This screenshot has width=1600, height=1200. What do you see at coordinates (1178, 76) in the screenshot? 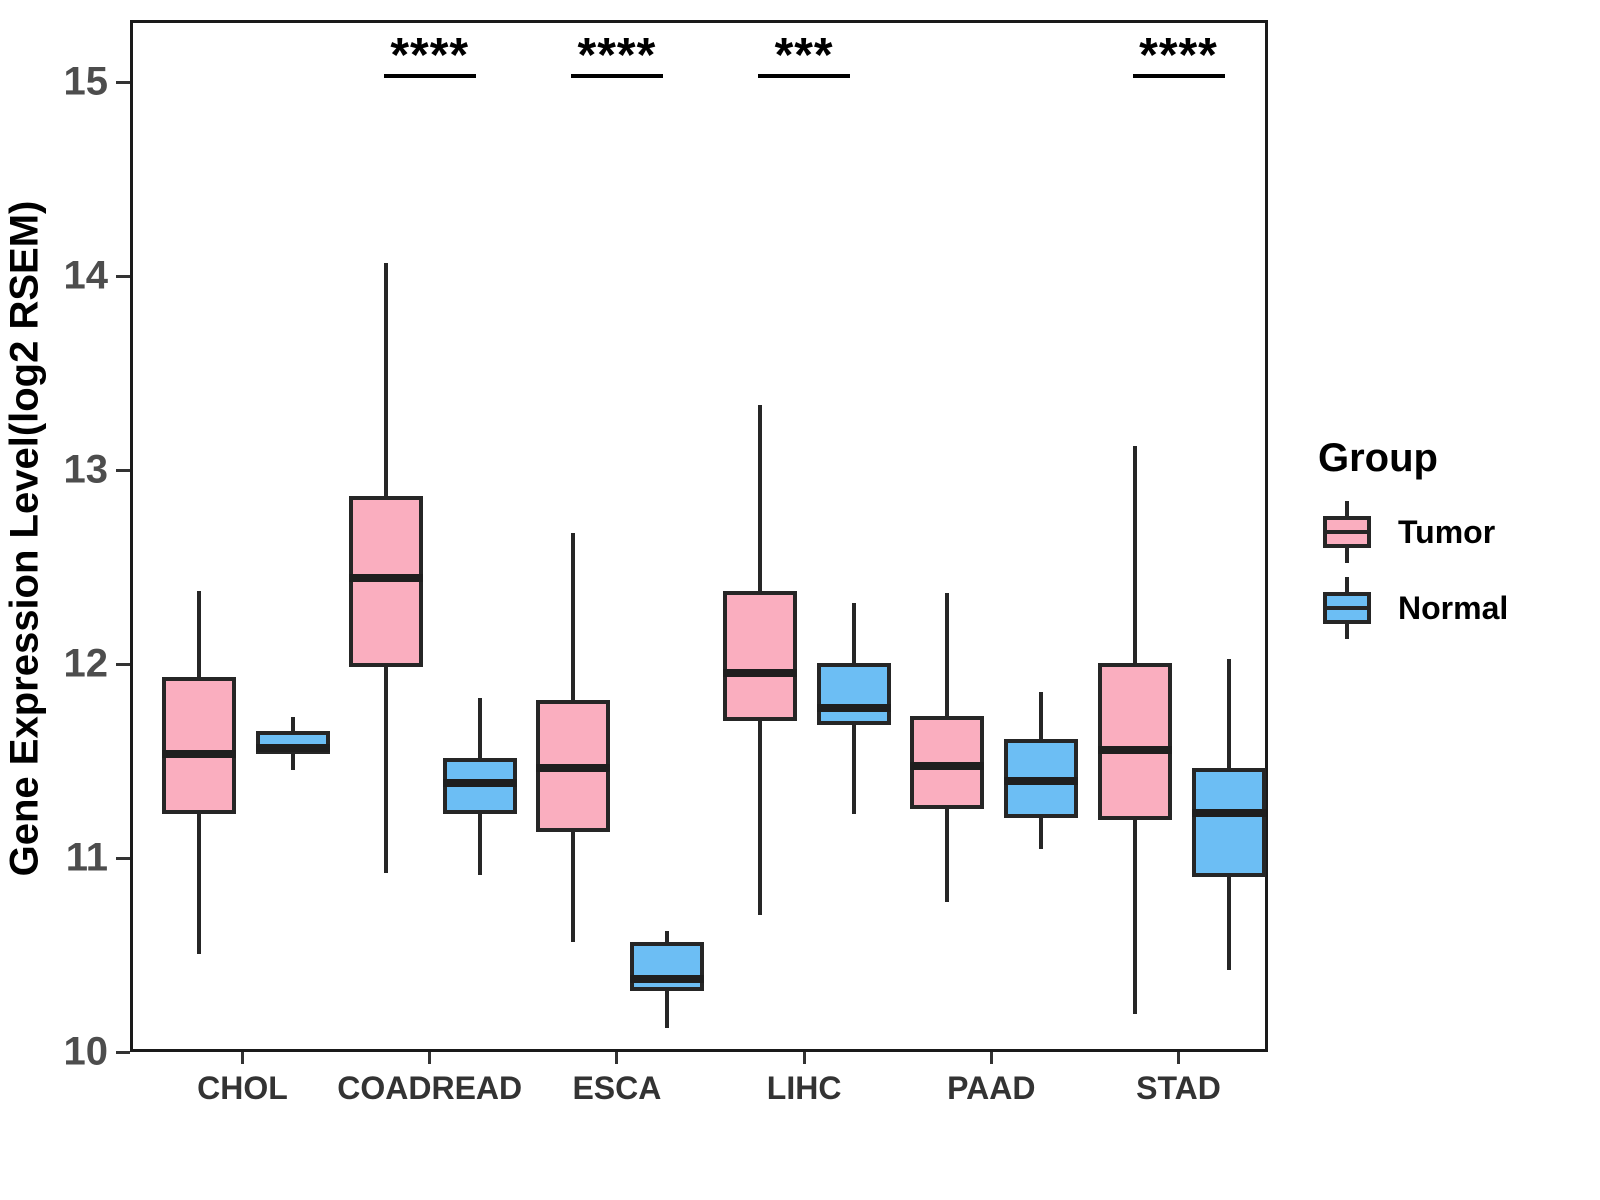
I see `significance-bar-STAD` at bounding box center [1178, 76].